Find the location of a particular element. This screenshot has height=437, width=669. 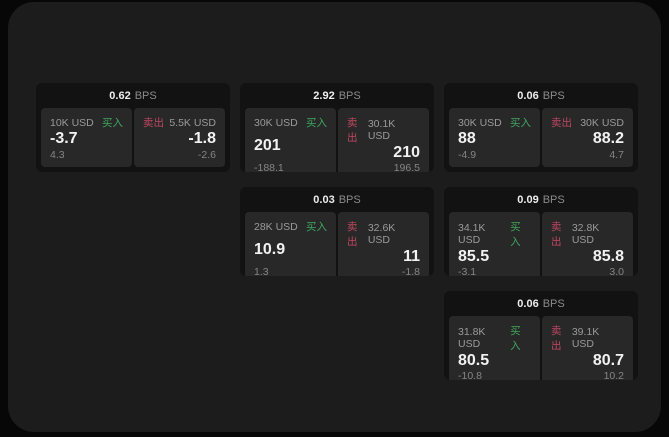

sell-panel: 卖出 32.6K USD 11 -1.8 is located at coordinates (383, 244).